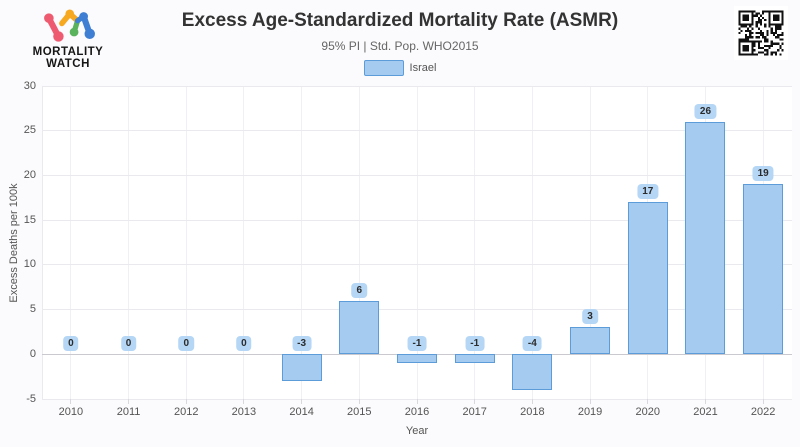  I want to click on x-tick-label: 2019, so click(590, 412).